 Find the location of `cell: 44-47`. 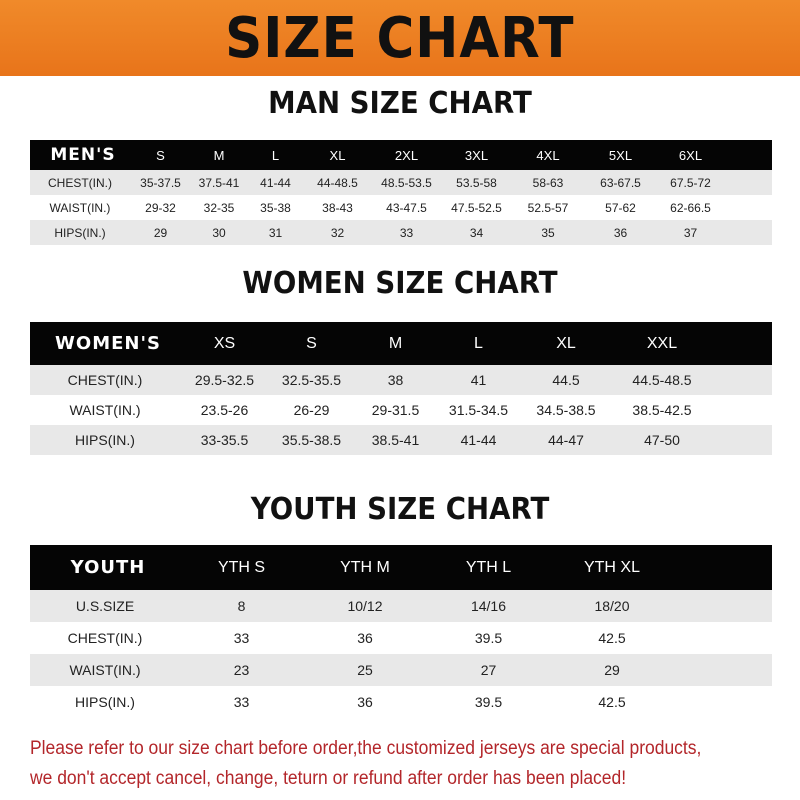

cell: 44-47 is located at coordinates (566, 440).